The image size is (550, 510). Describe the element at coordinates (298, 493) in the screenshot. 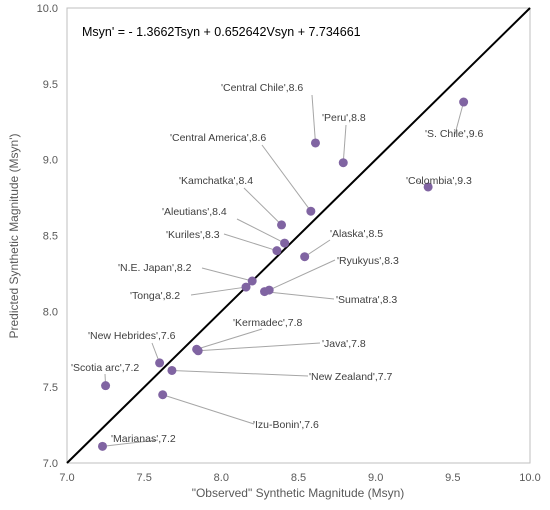

I see `x-axis-title: "Observed" Synthetic Magnitude (Msyn)` at that location.